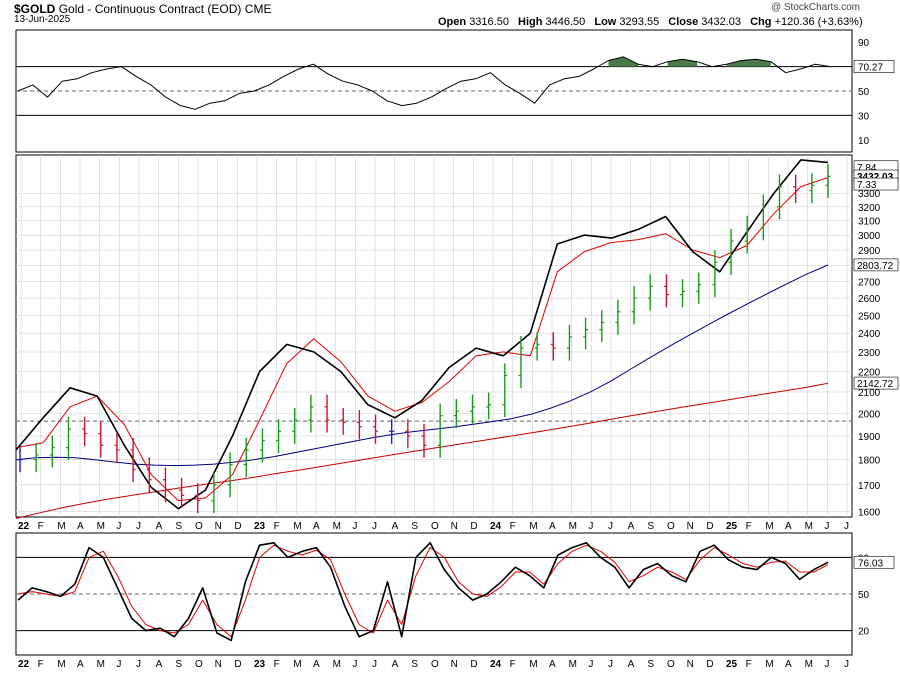 Image resolution: width=900 pixels, height=673 pixels. What do you see at coordinates (869, 486) in the screenshot?
I see `price-ytick-label: 1700` at bounding box center [869, 486].